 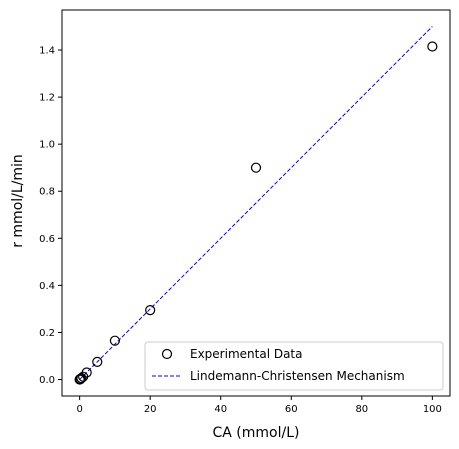 I want to click on x-tick-label: 40, so click(x=220, y=409).